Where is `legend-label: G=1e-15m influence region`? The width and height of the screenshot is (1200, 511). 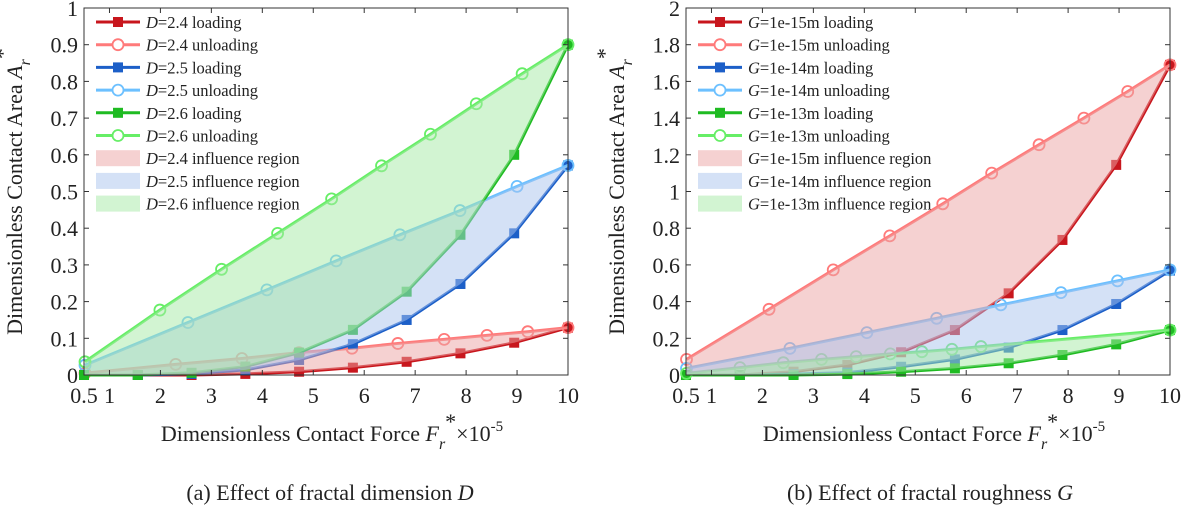
legend-label: G=1e-15m influence region is located at coordinates (839, 158).